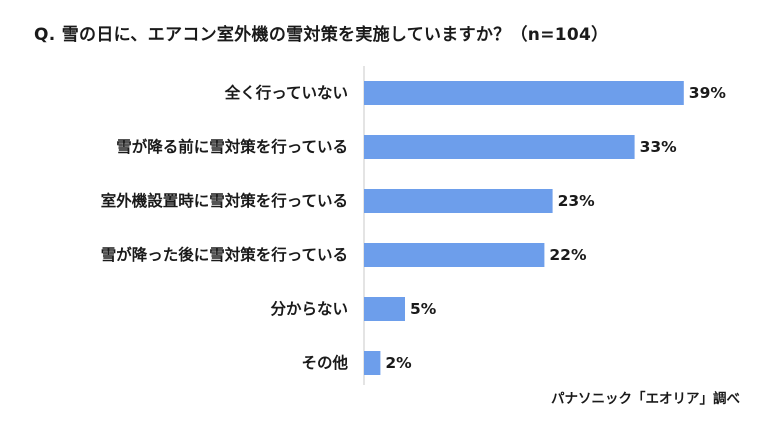 The height and width of the screenshot is (433, 770). What do you see at coordinates (309, 309) in the screenshot?
I see `category-label: 分からない` at bounding box center [309, 309].